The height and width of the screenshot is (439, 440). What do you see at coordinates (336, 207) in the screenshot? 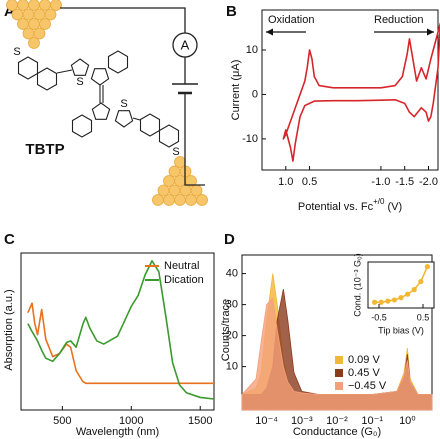
I see `x-axis-label-main: Potential vs. Fc` at bounding box center [336, 207].